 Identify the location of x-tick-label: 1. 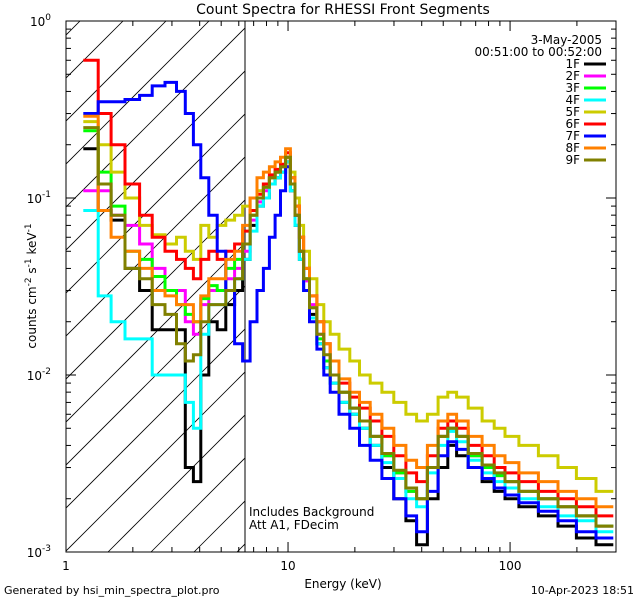
(66, 566).